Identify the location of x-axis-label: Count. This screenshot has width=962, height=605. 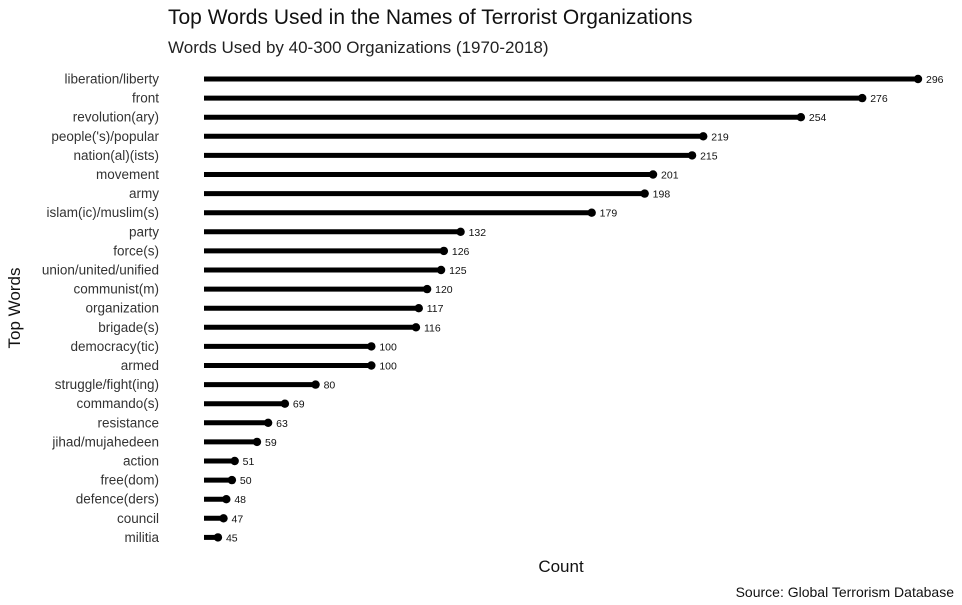
(561, 566).